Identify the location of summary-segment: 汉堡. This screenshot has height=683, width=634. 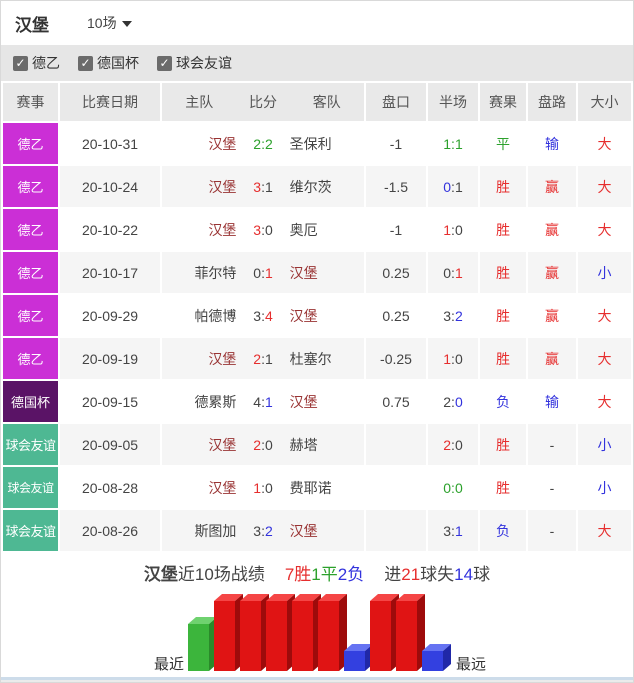
(160, 574).